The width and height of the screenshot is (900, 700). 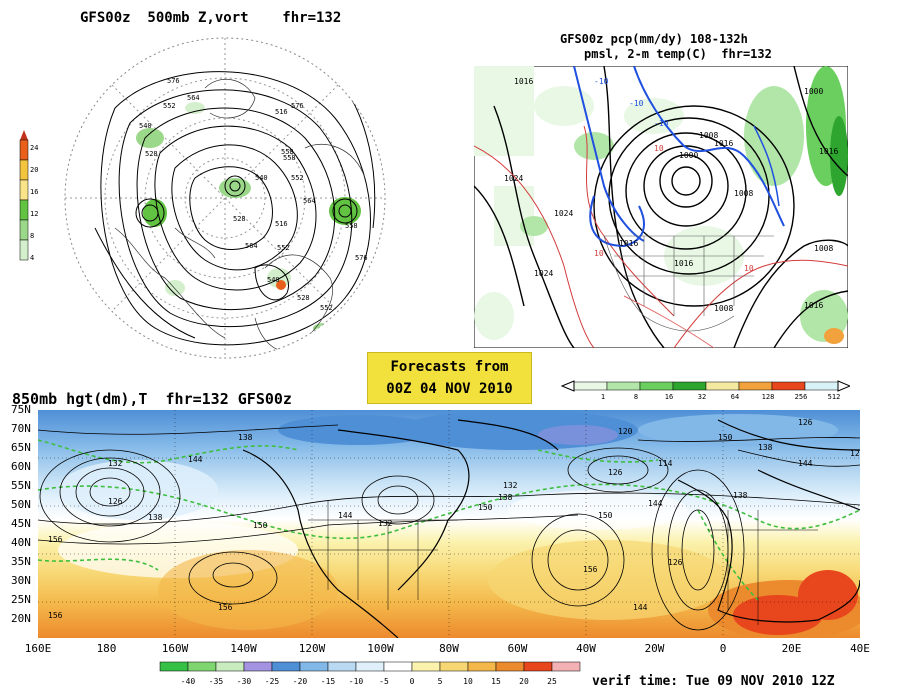 What do you see at coordinates (21, 428) in the screenshot?
I see `latitude-label: 70N` at bounding box center [21, 428].